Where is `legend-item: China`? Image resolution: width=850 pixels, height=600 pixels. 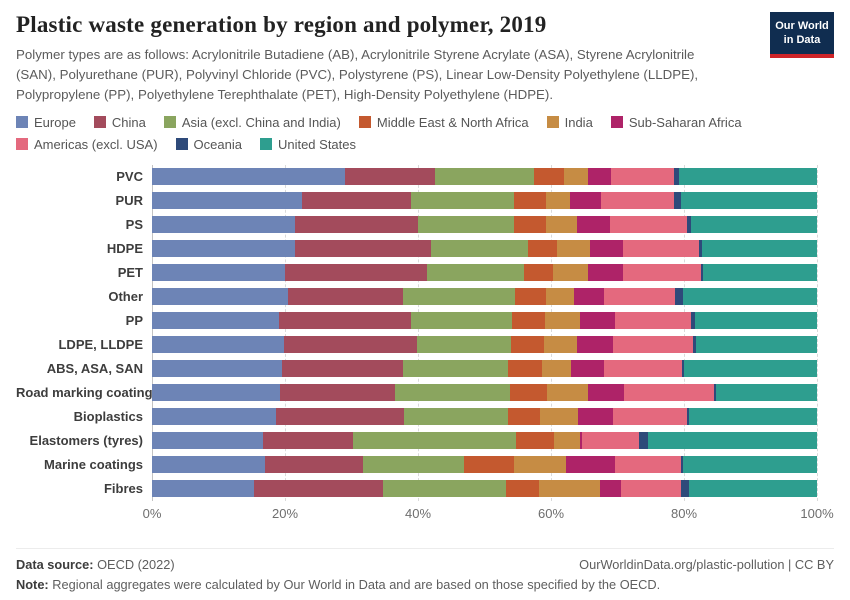
legend-item: China is located at coordinates (119, 122).